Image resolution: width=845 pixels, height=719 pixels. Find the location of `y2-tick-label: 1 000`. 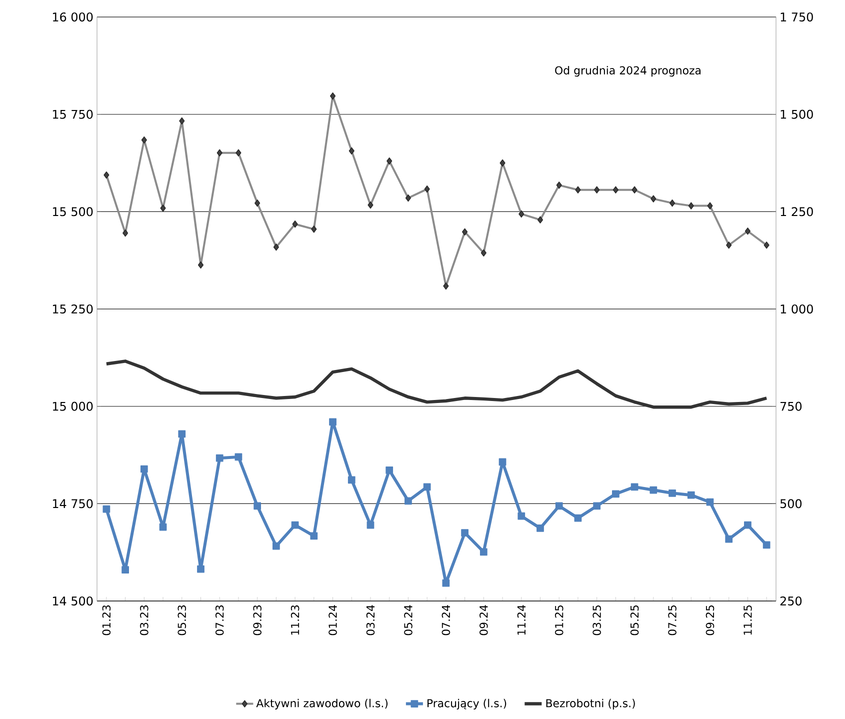

y2-tick-label: 1 000 is located at coordinates (796, 309).